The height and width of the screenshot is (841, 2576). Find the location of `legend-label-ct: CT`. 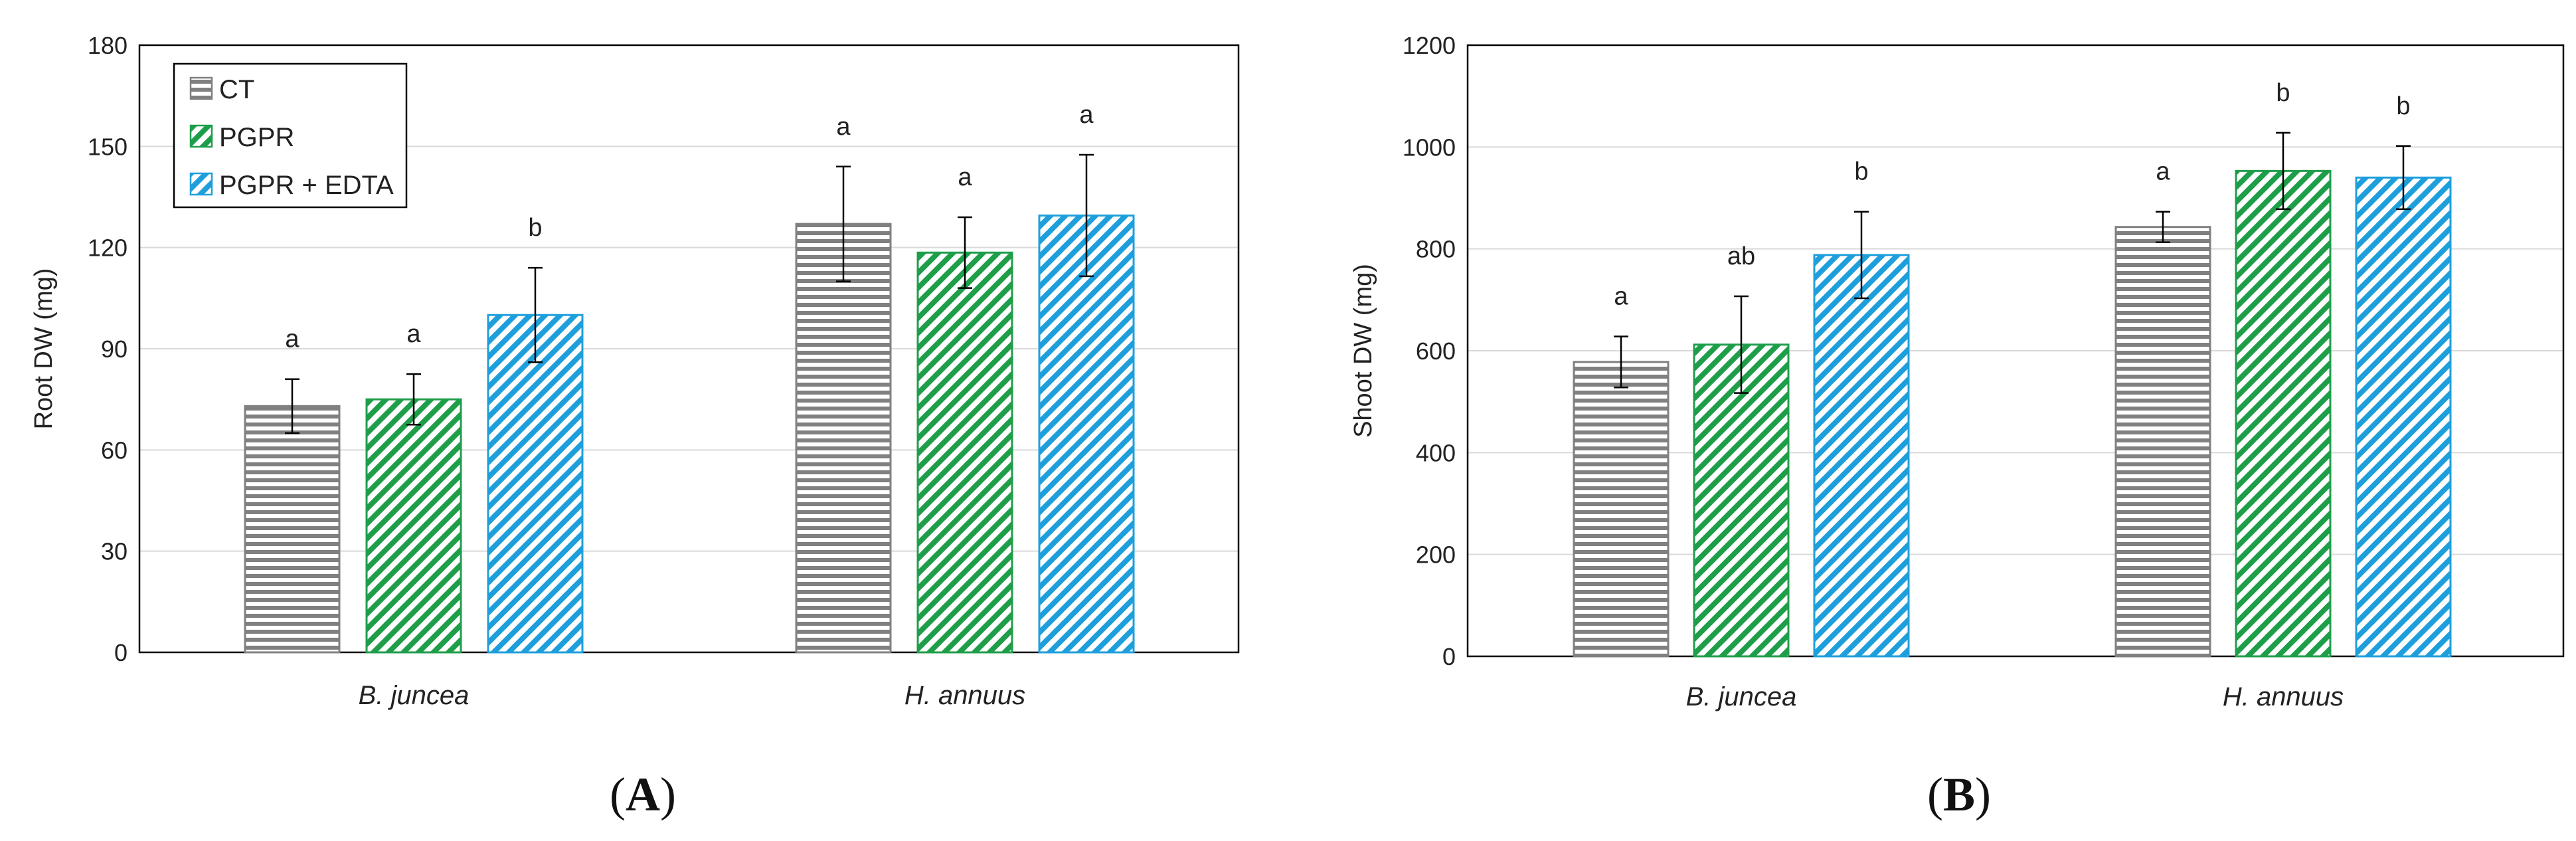

legend-label-ct: CT is located at coordinates (236, 89).